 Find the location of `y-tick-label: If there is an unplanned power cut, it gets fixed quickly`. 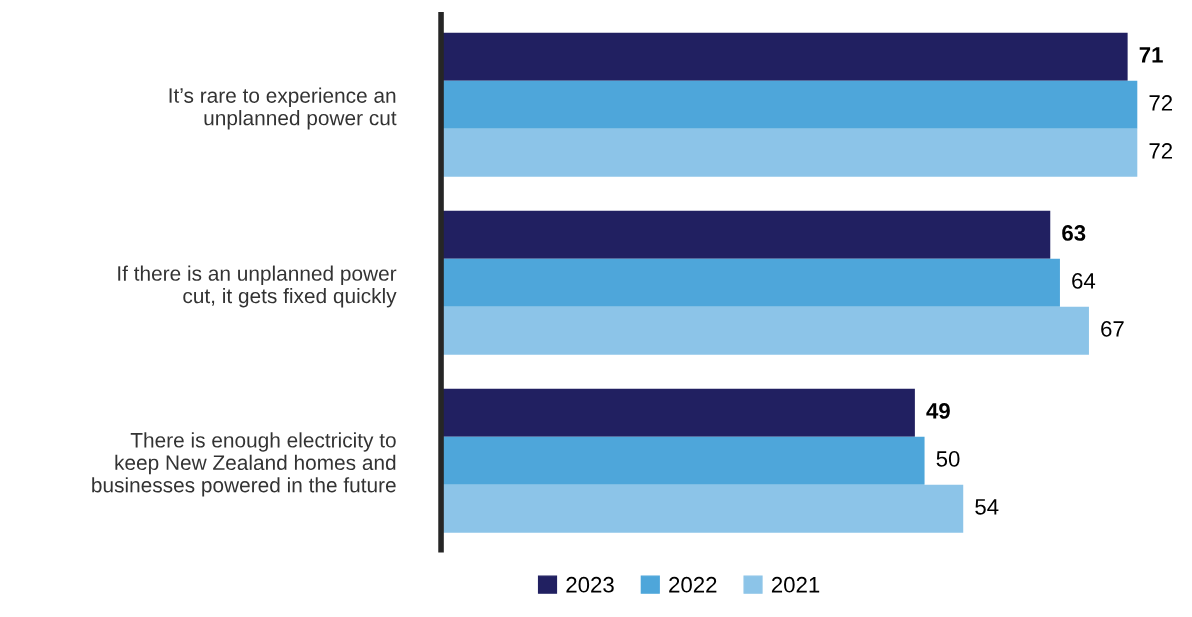

y-tick-label: If there is an unplanned power cut, it gets fixed quickly is located at coordinates (257, 286).